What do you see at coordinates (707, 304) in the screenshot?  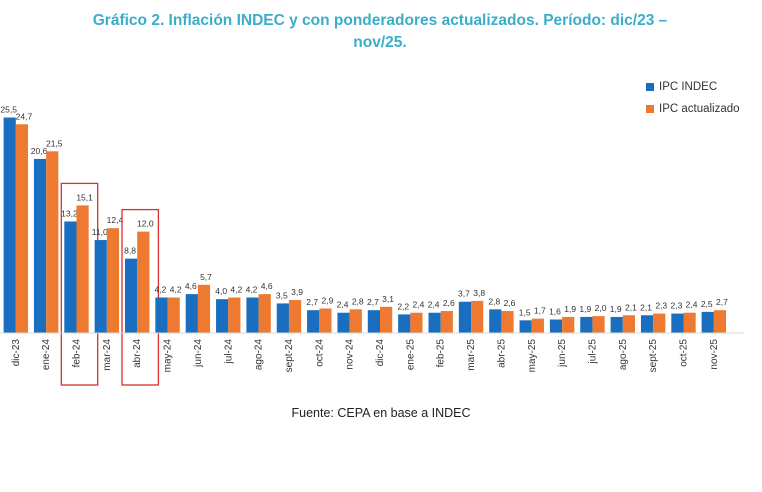 I see `data-label-indec-nov-25: 2,5` at bounding box center [707, 304].